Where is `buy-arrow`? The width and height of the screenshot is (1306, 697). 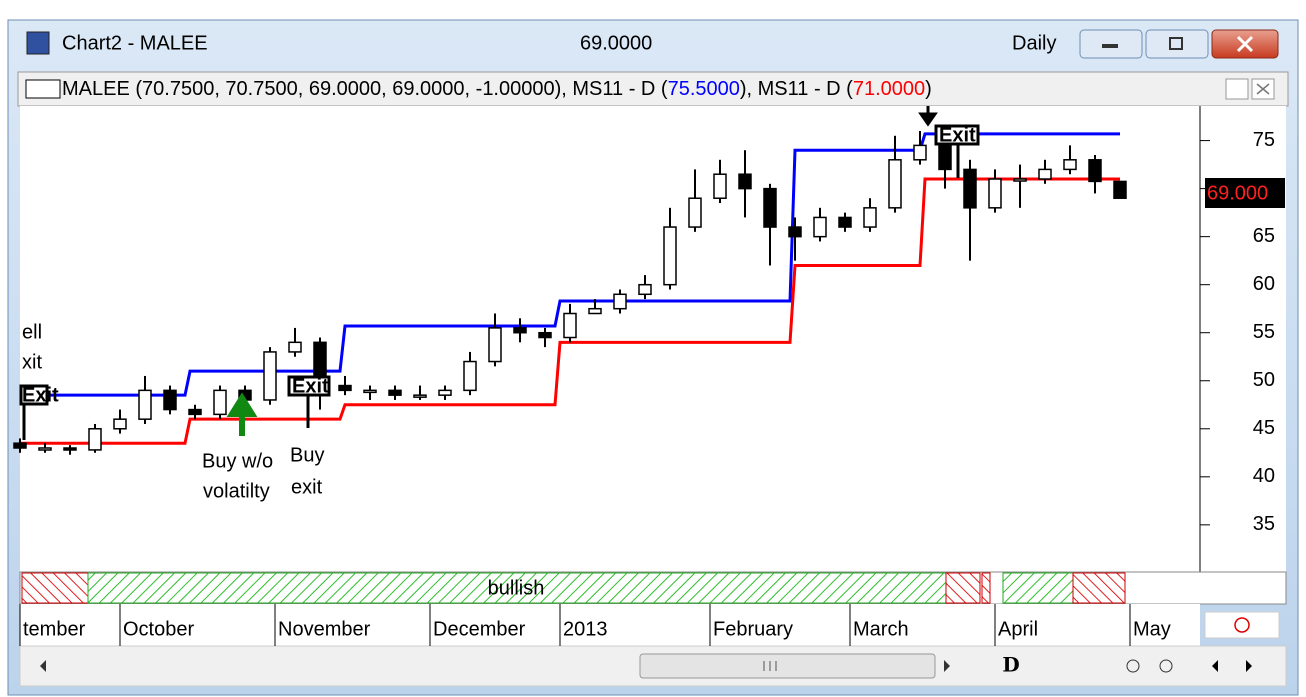 buy-arrow is located at coordinates (242, 414).